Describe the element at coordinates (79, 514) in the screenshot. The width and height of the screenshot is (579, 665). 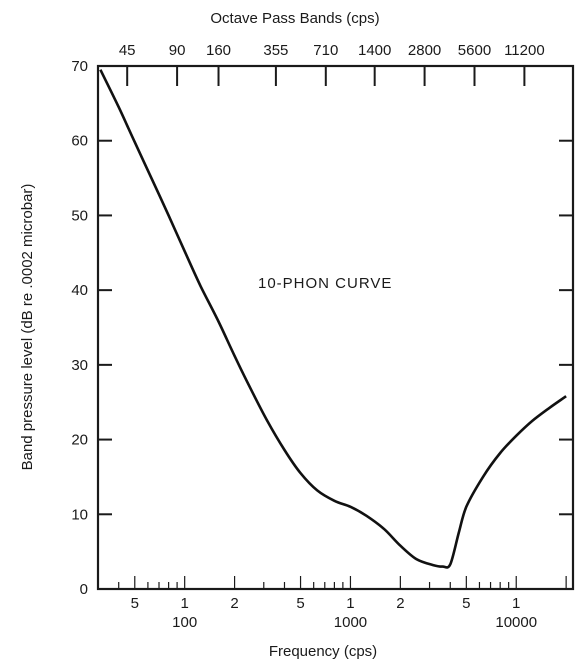
I see `y-tick-label: 10` at that location.